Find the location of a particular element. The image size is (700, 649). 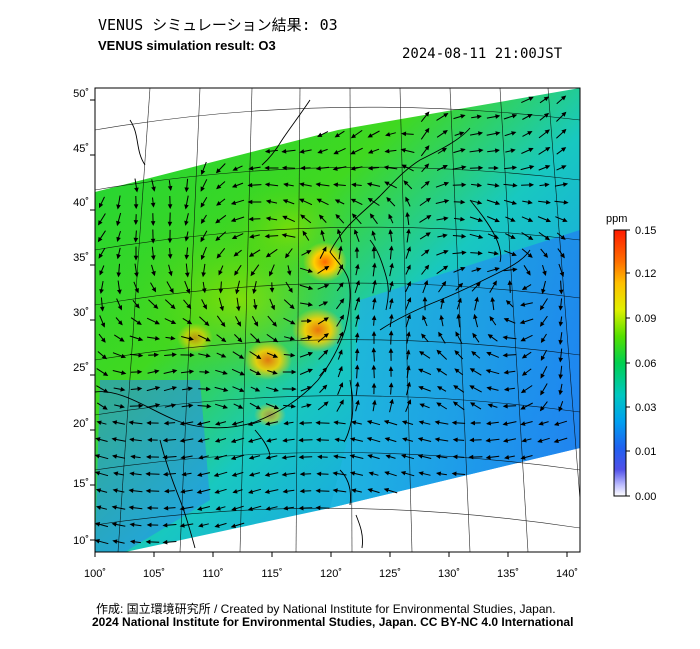

colorbar-tick-label: 0.15 is located at coordinates (645, 231).